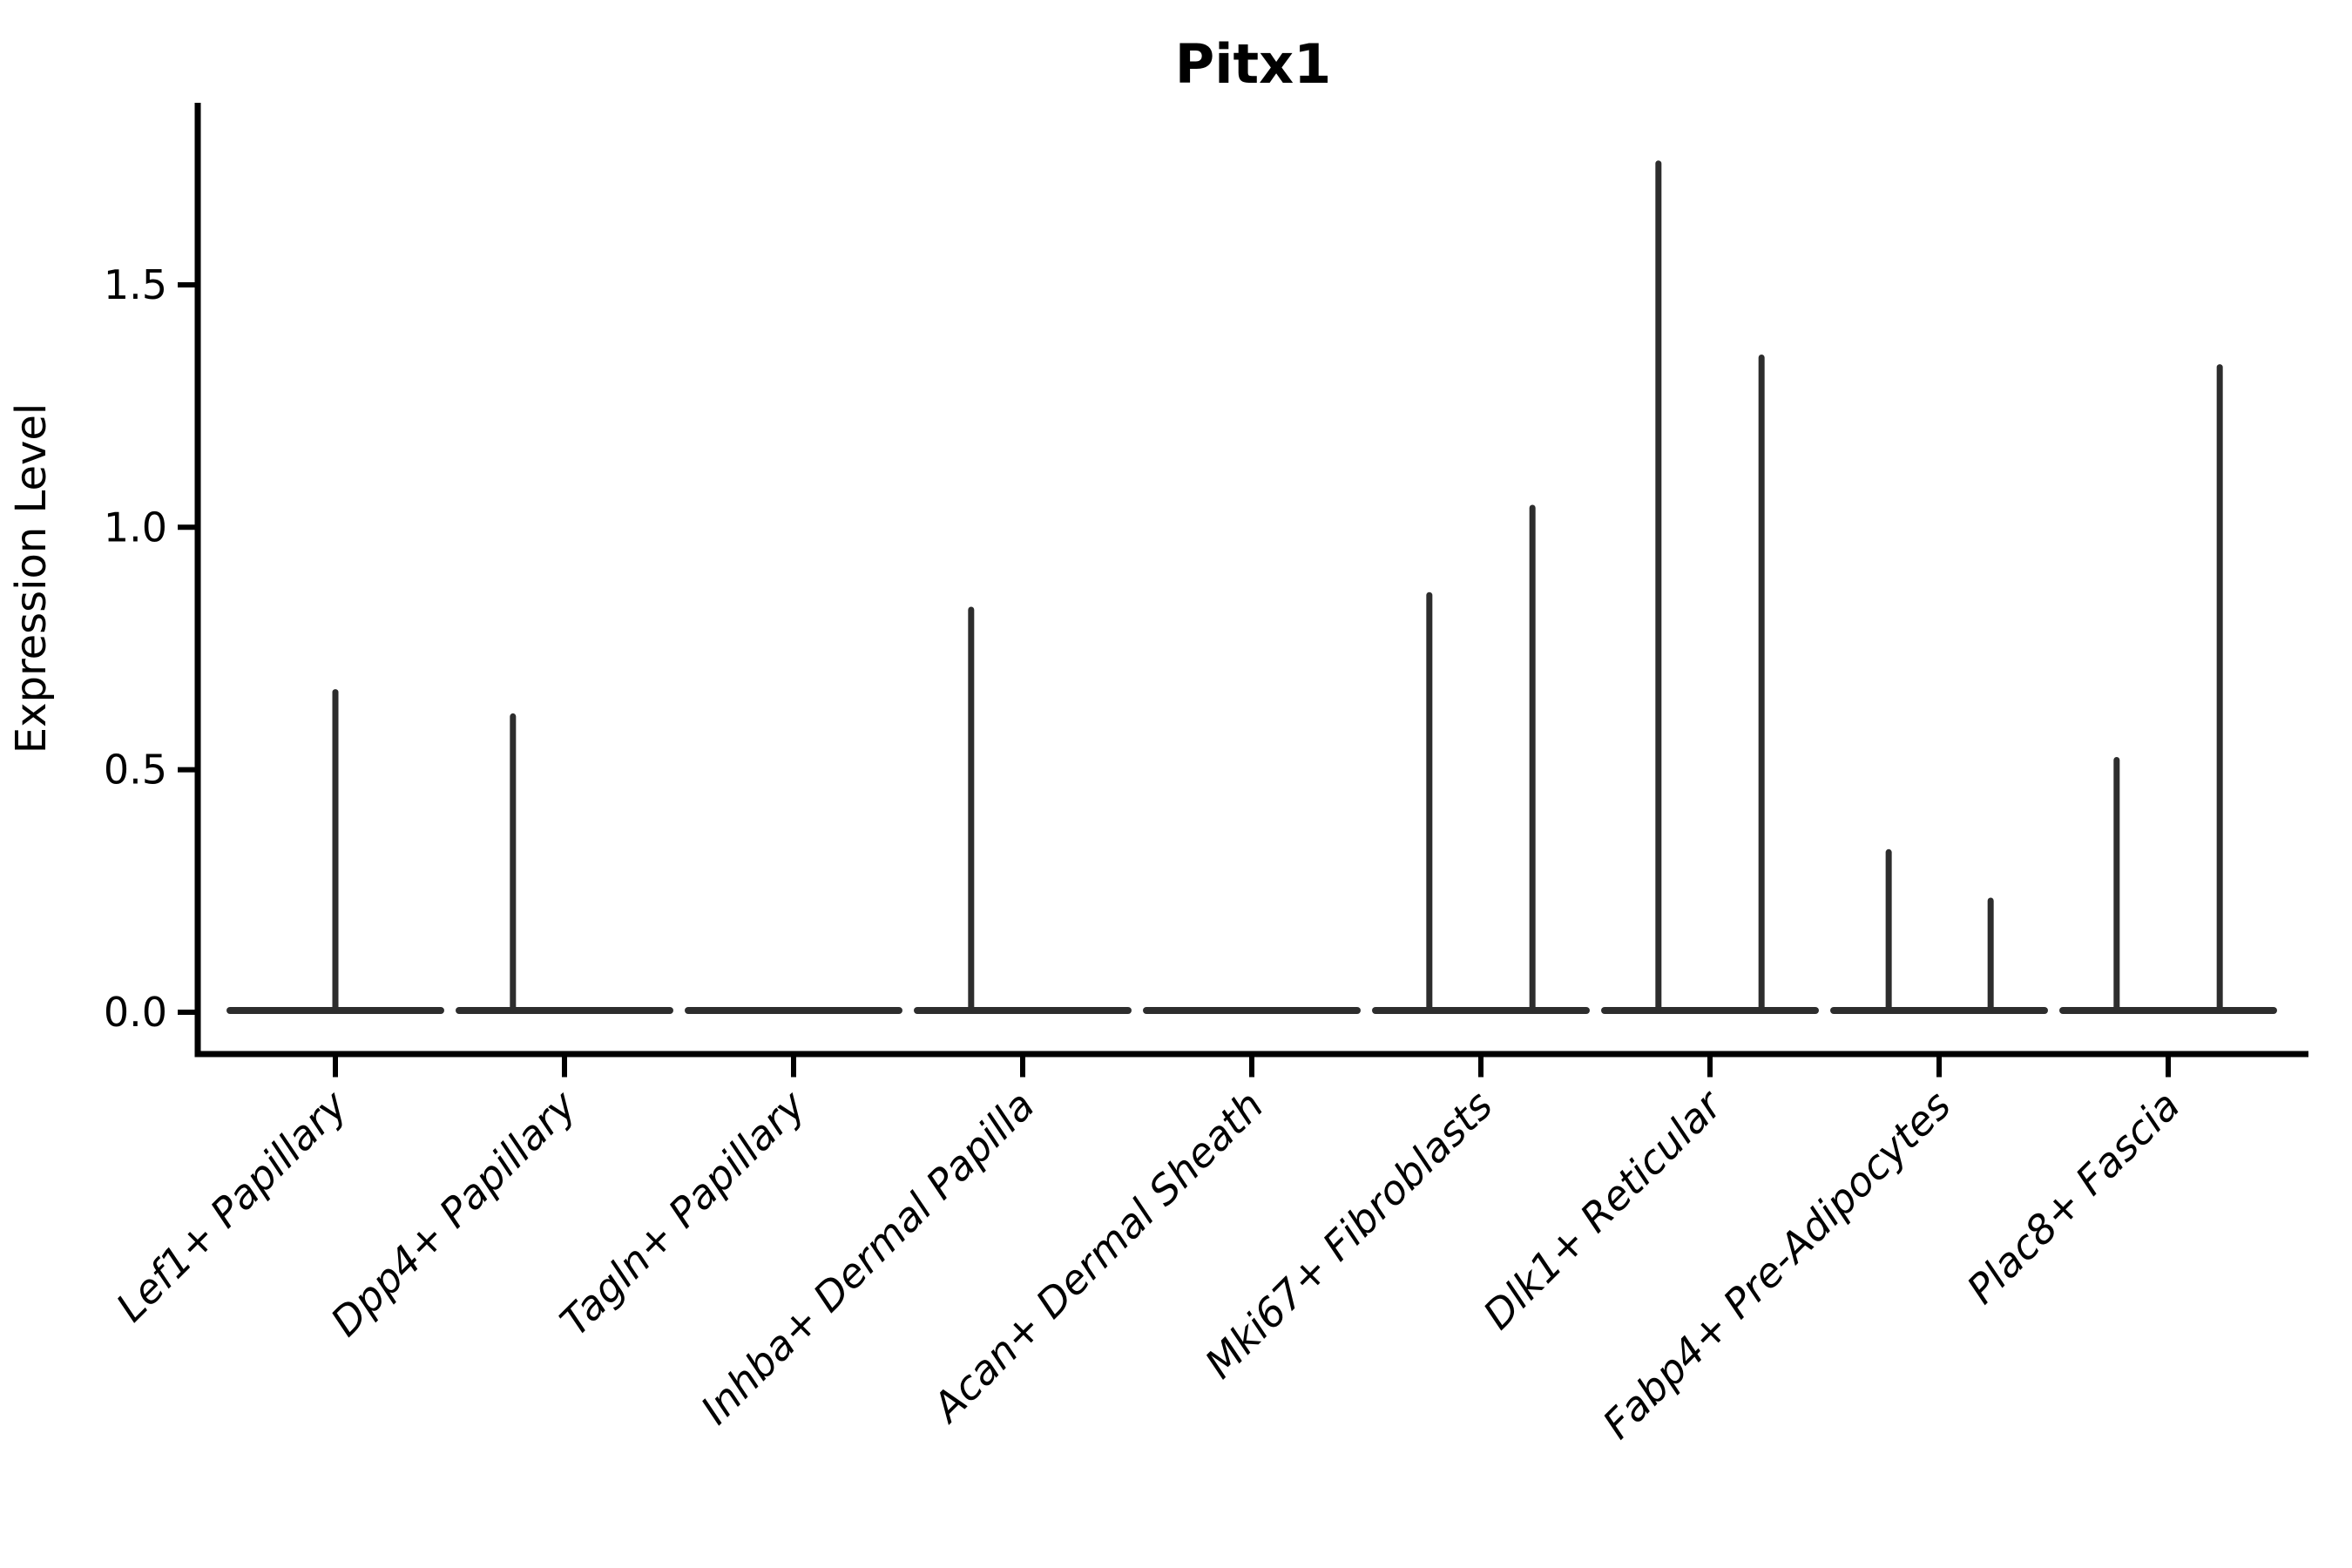 The height and width of the screenshot is (1568, 2352). Describe the element at coordinates (231, 1205) in the screenshot. I see `x-tick-label: Lef1+ Papillary` at that location.